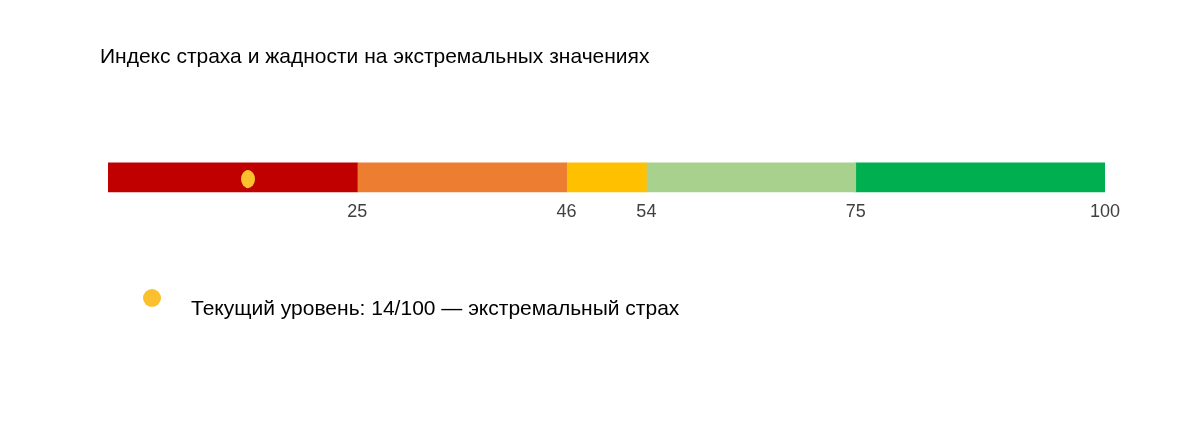 This screenshot has width=1200, height=425. Describe the element at coordinates (566, 211) in the screenshot. I see `x-tick-label: 46` at that location.